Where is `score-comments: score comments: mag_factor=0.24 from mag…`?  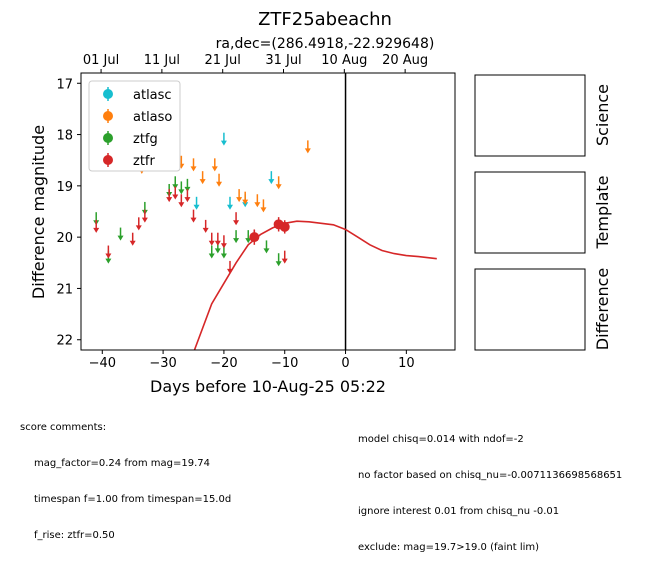
score-comments: score comments: mag_factor=0.24 from mag… is located at coordinates (125, 476).